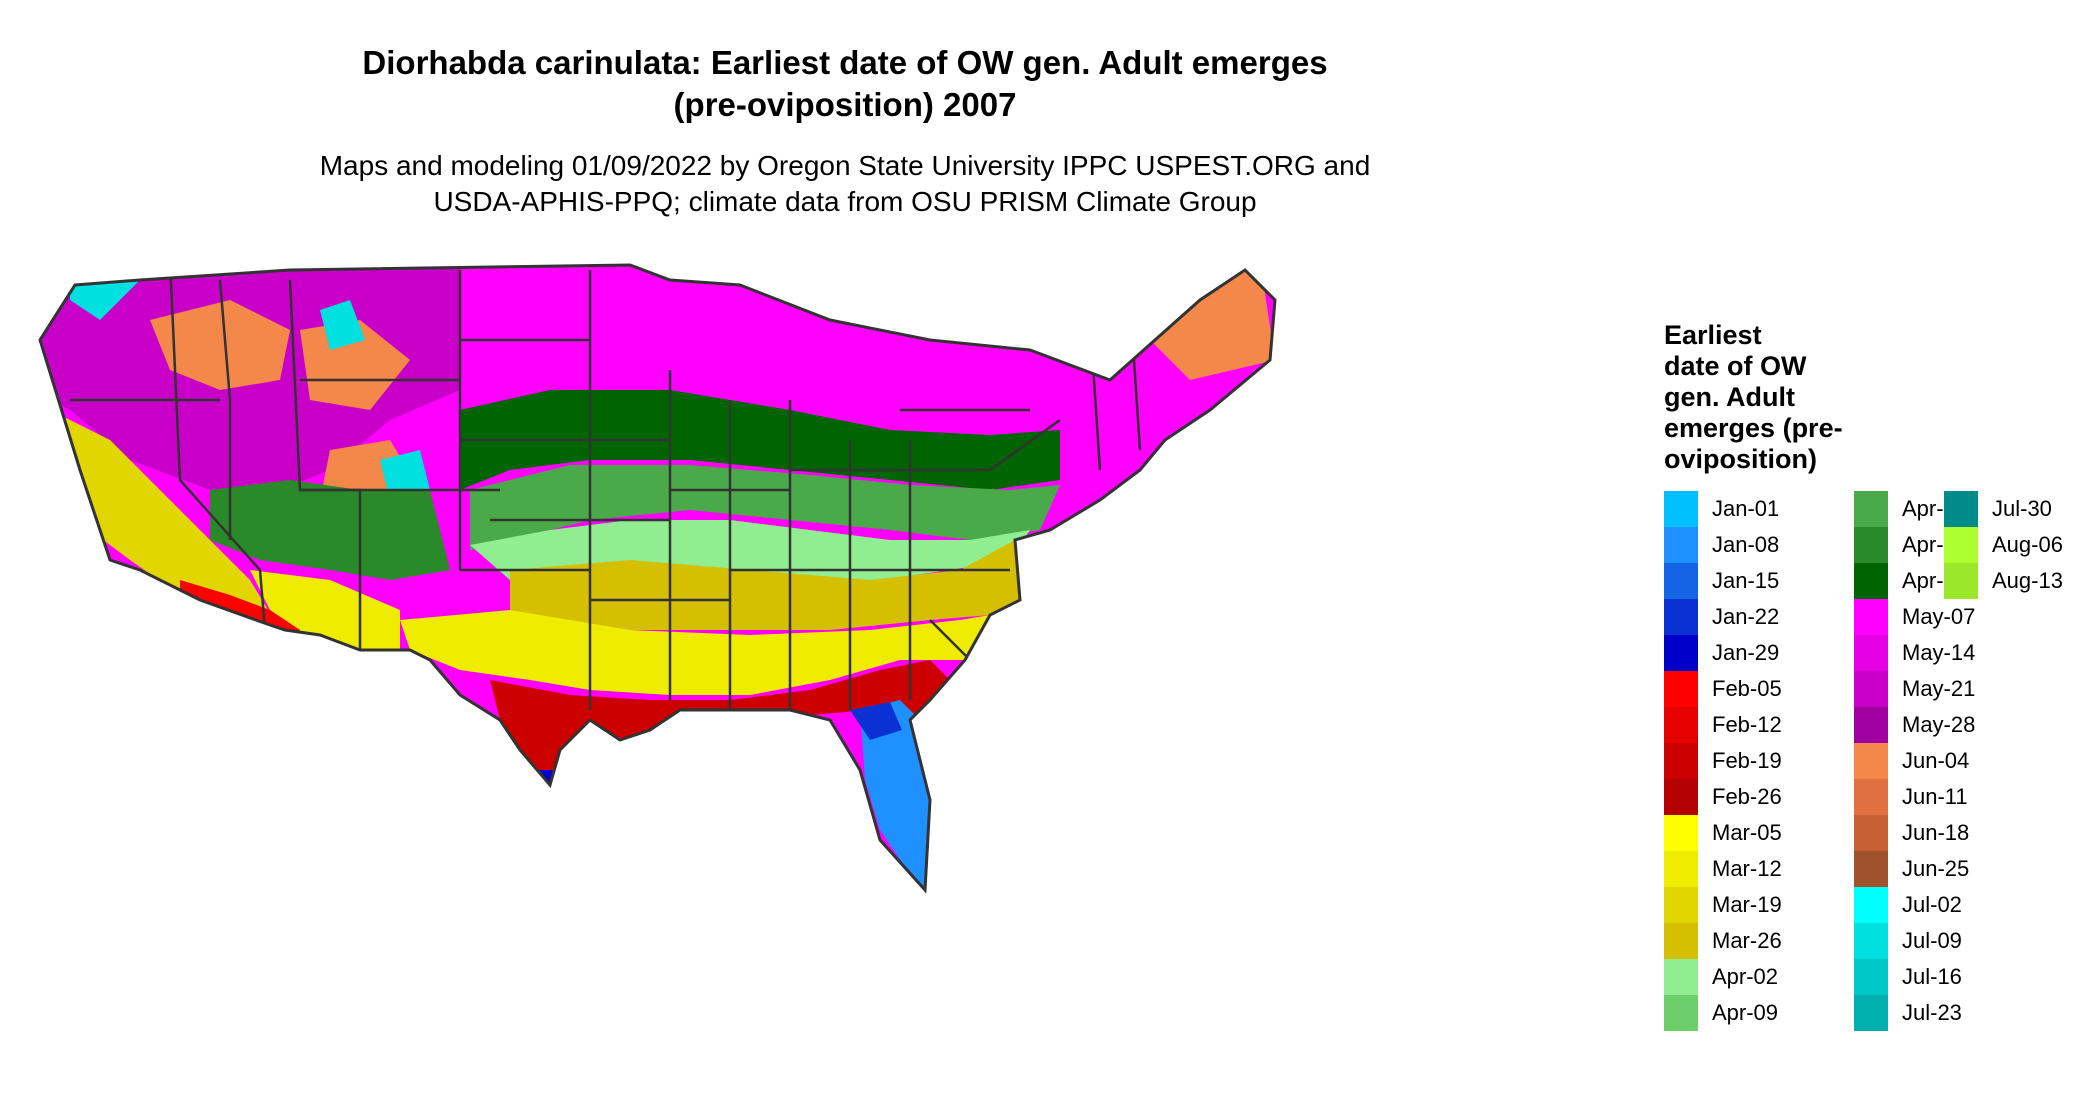  Describe the element at coordinates (1723, 689) in the screenshot. I see `legend-item: Feb-05` at that location.